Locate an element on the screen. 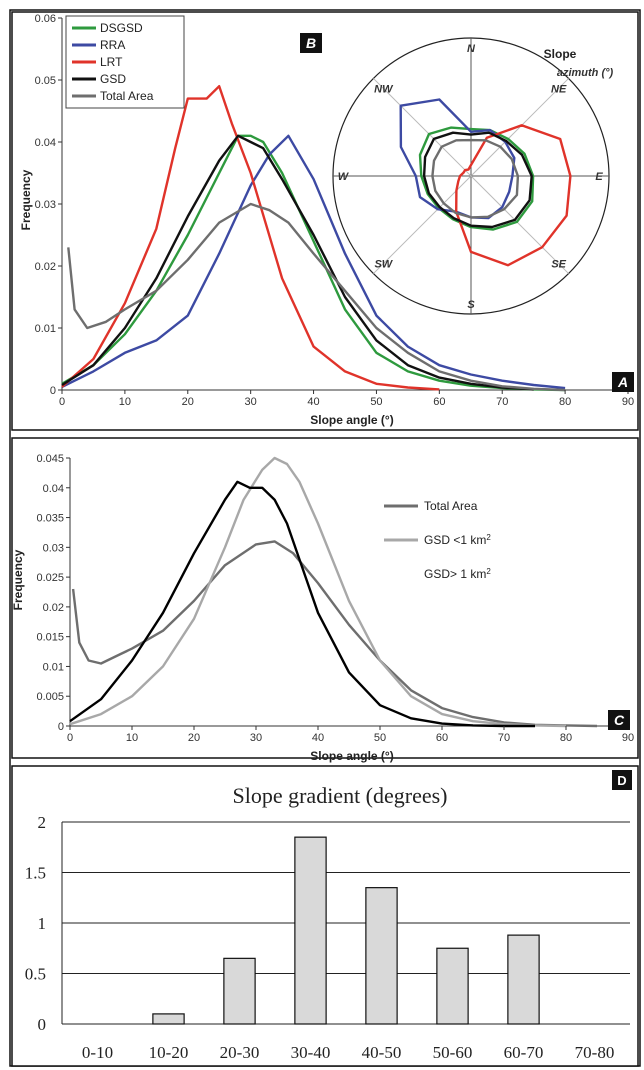 The height and width of the screenshot is (1070, 644). panel-c-x-tick-label: 90 is located at coordinates (628, 738).